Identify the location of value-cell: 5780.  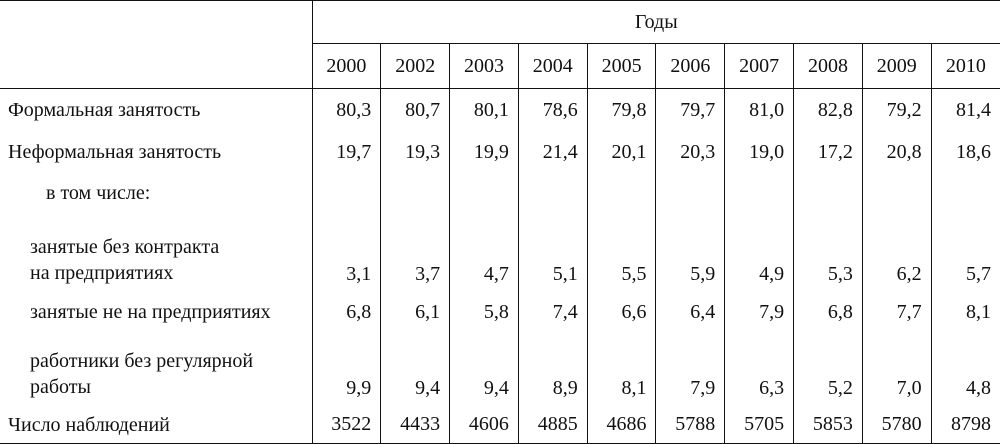
(896, 425).